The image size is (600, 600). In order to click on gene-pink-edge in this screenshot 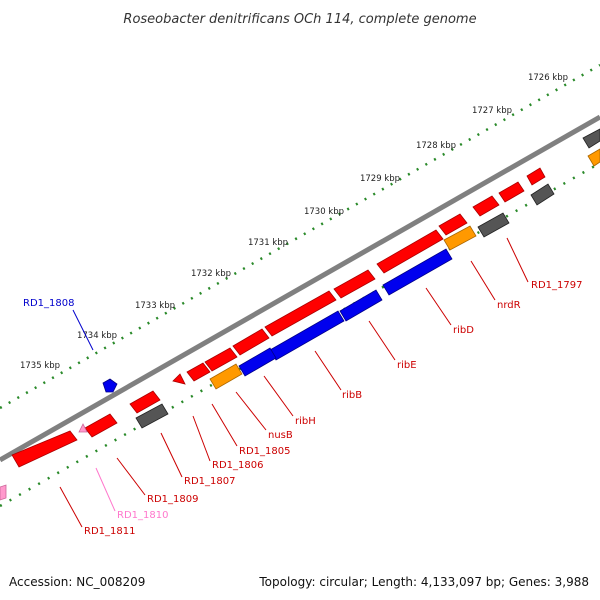, I will do `click(3, 492)`.